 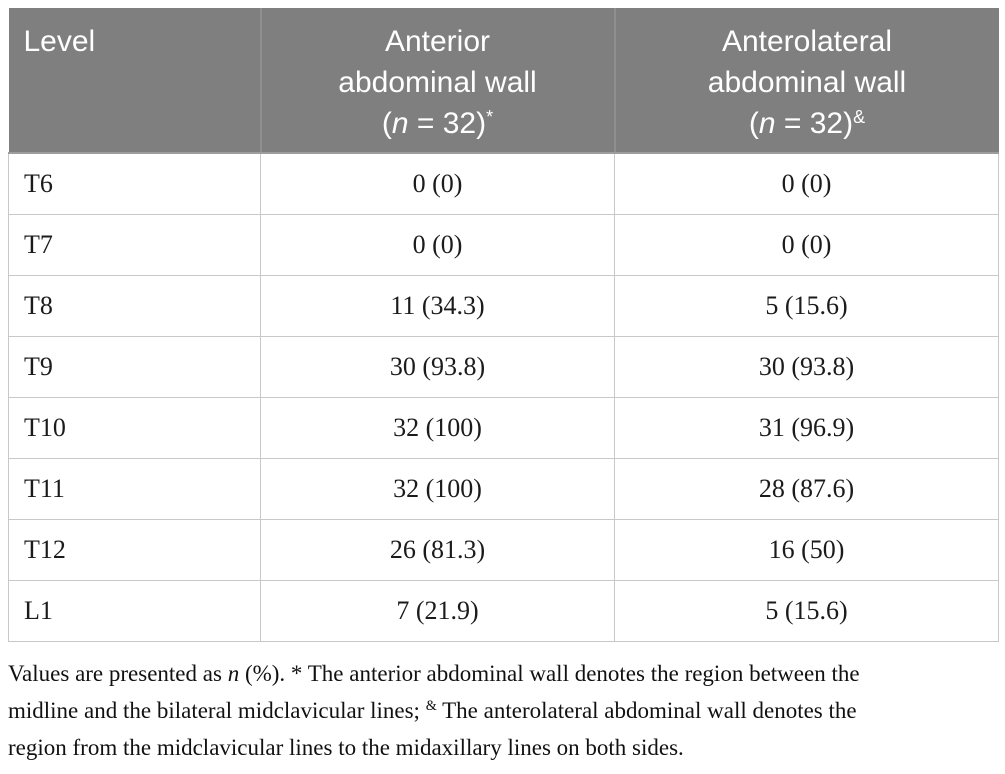 I want to click on table-row-t6: T6 0 (0) 0 (0), so click(x=503, y=183).